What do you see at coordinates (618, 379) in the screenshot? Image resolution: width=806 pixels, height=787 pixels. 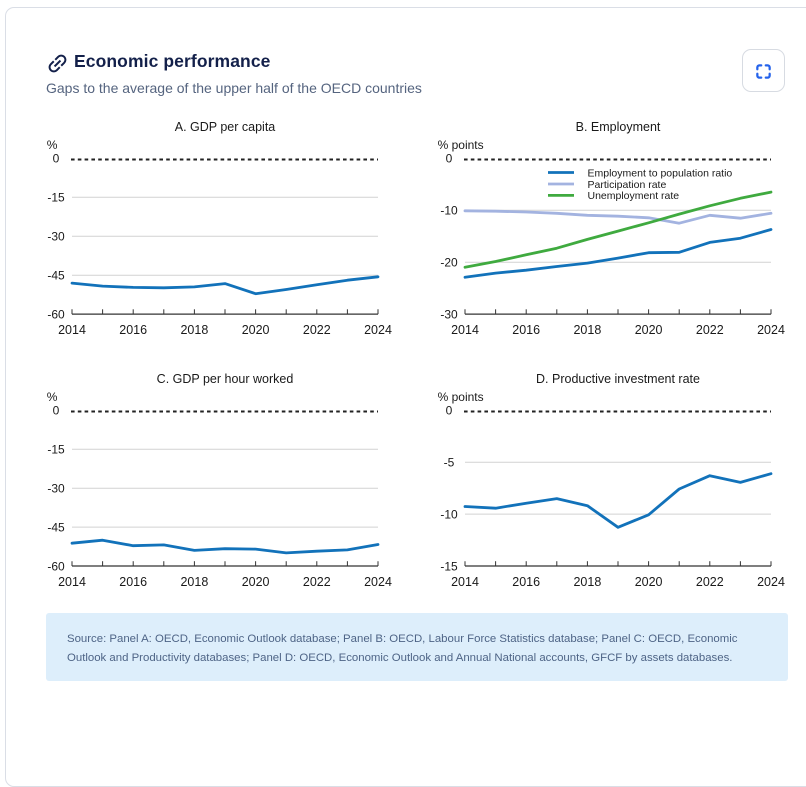 I see `svg-text: D. Productive investment rate` at bounding box center [618, 379].